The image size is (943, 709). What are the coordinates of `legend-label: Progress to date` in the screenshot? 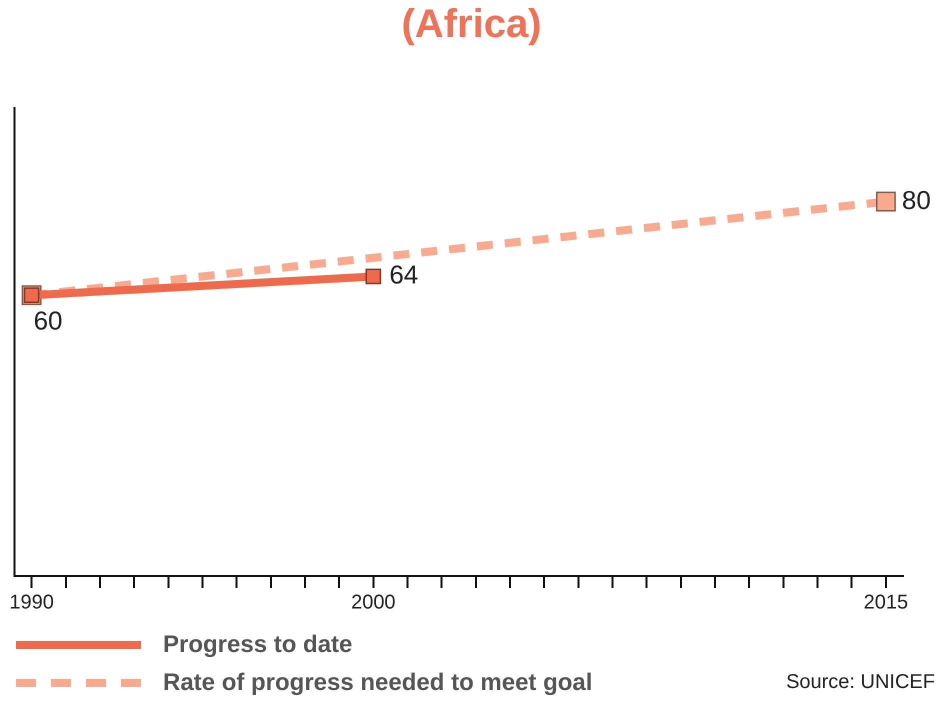 It's located at (257, 645).